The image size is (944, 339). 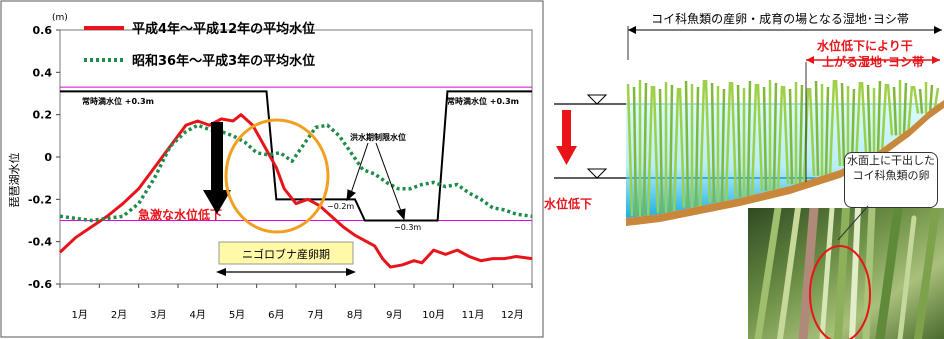 I want to click on y-tick-label: 0.4, so click(x=43, y=72).